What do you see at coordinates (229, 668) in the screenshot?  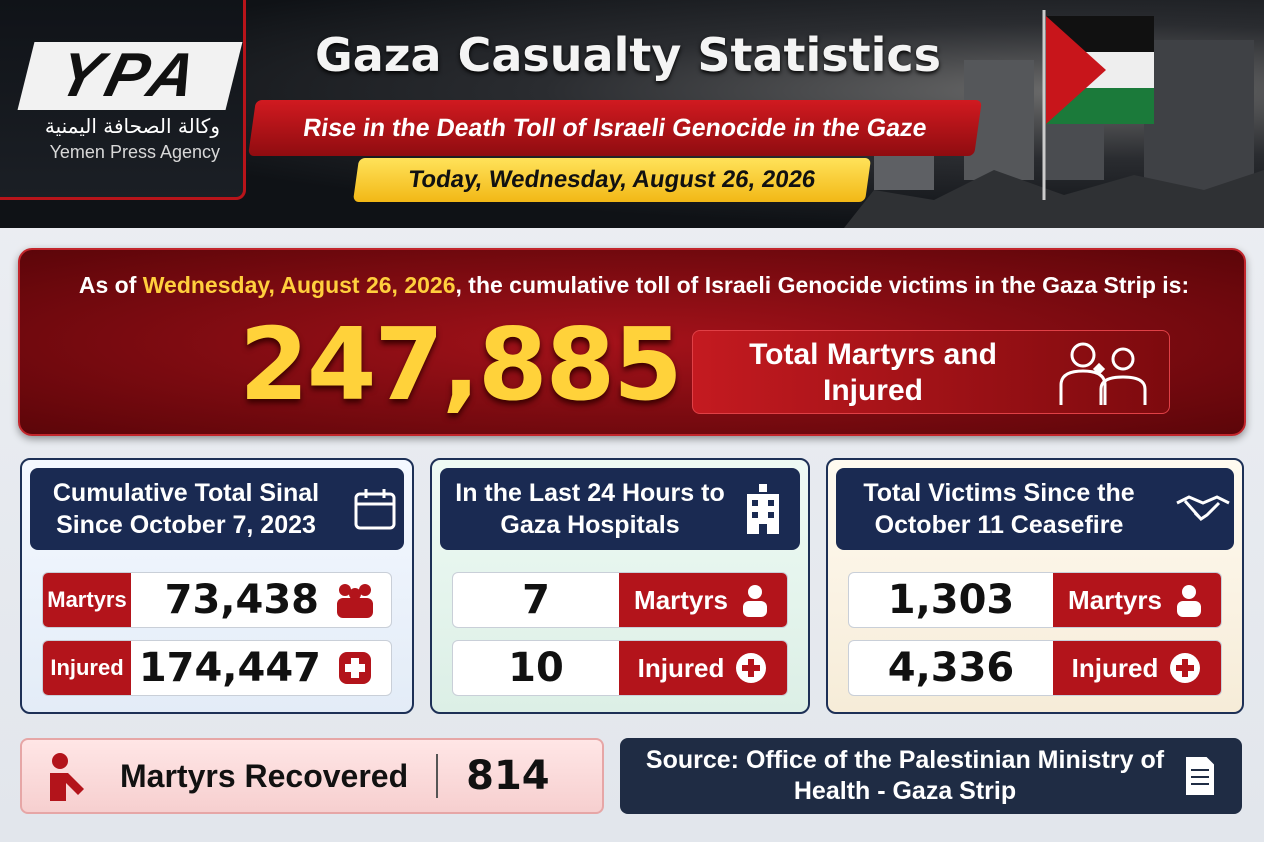 I see `stat-value: 174,447` at bounding box center [229, 668].